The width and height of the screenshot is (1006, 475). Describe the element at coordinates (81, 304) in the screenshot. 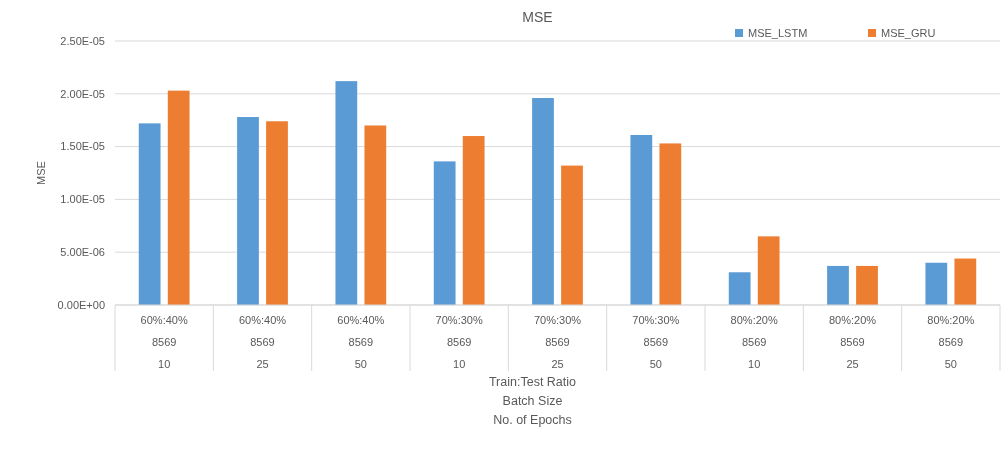

I see `y-tick-label: 0.00E+00` at that location.